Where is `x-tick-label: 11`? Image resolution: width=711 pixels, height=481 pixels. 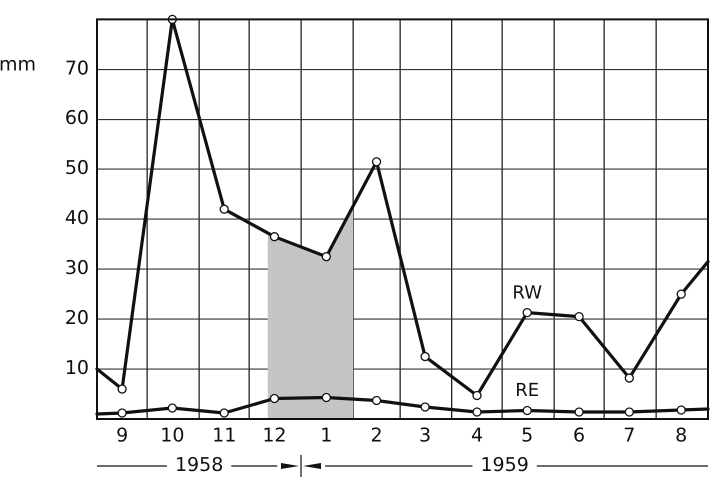
x-tick-label: 11 is located at coordinates (224, 435).